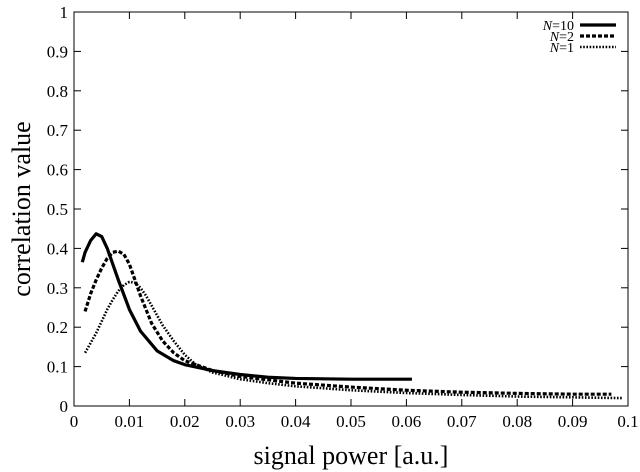 The width and height of the screenshot is (640, 472). What do you see at coordinates (296, 421) in the screenshot?
I see `x-tick-label: 0.04` at bounding box center [296, 421].